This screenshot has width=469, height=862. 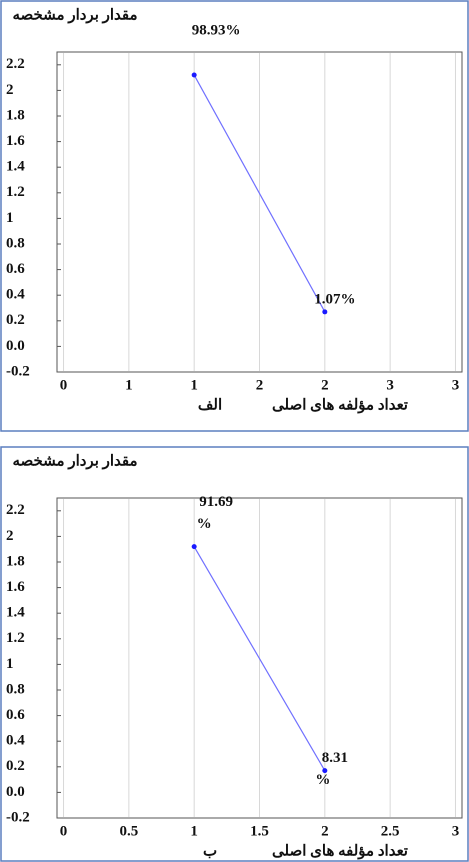 What do you see at coordinates (390, 831) in the screenshot?
I see `x-tick-label: 2.5` at bounding box center [390, 831].